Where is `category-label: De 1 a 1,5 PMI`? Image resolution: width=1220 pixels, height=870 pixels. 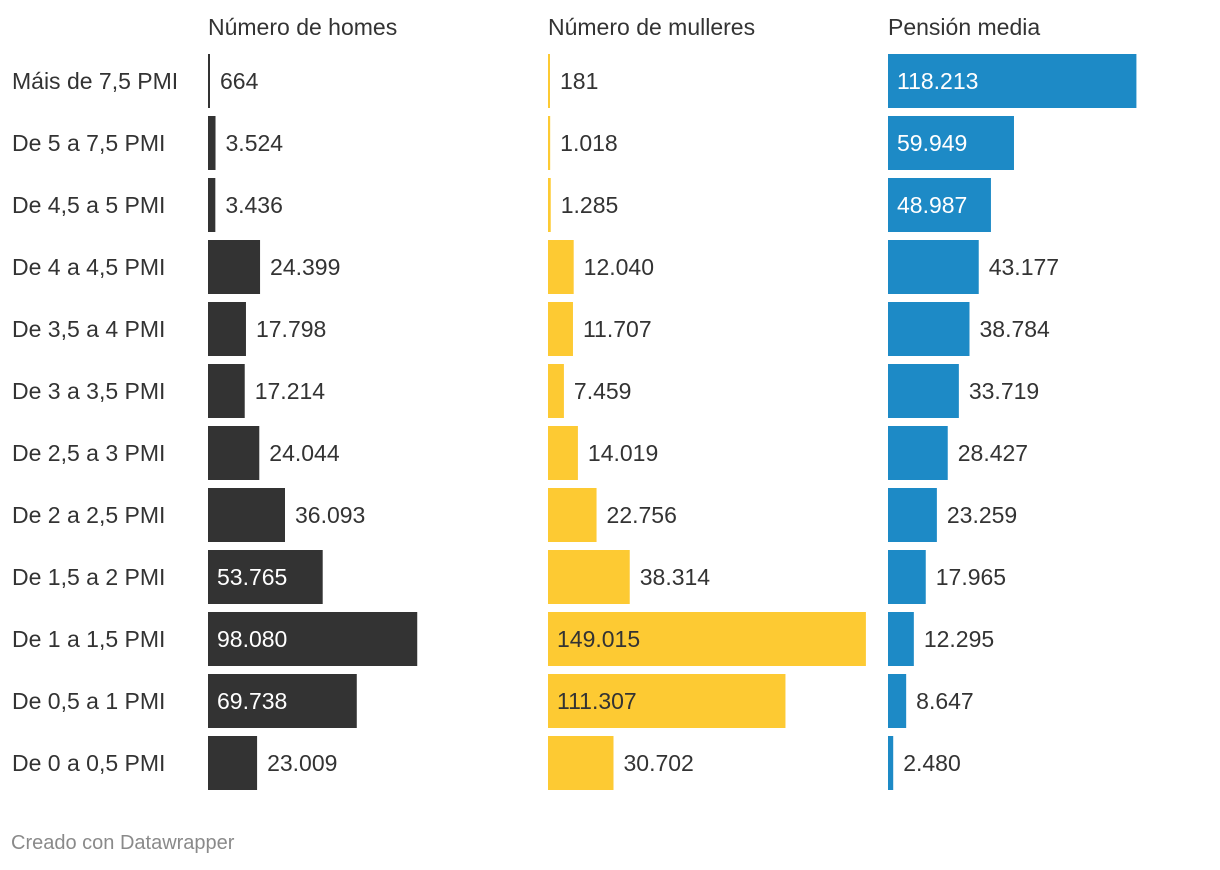
category-label: De 1 a 1,5 PMI is located at coordinates (88, 639).